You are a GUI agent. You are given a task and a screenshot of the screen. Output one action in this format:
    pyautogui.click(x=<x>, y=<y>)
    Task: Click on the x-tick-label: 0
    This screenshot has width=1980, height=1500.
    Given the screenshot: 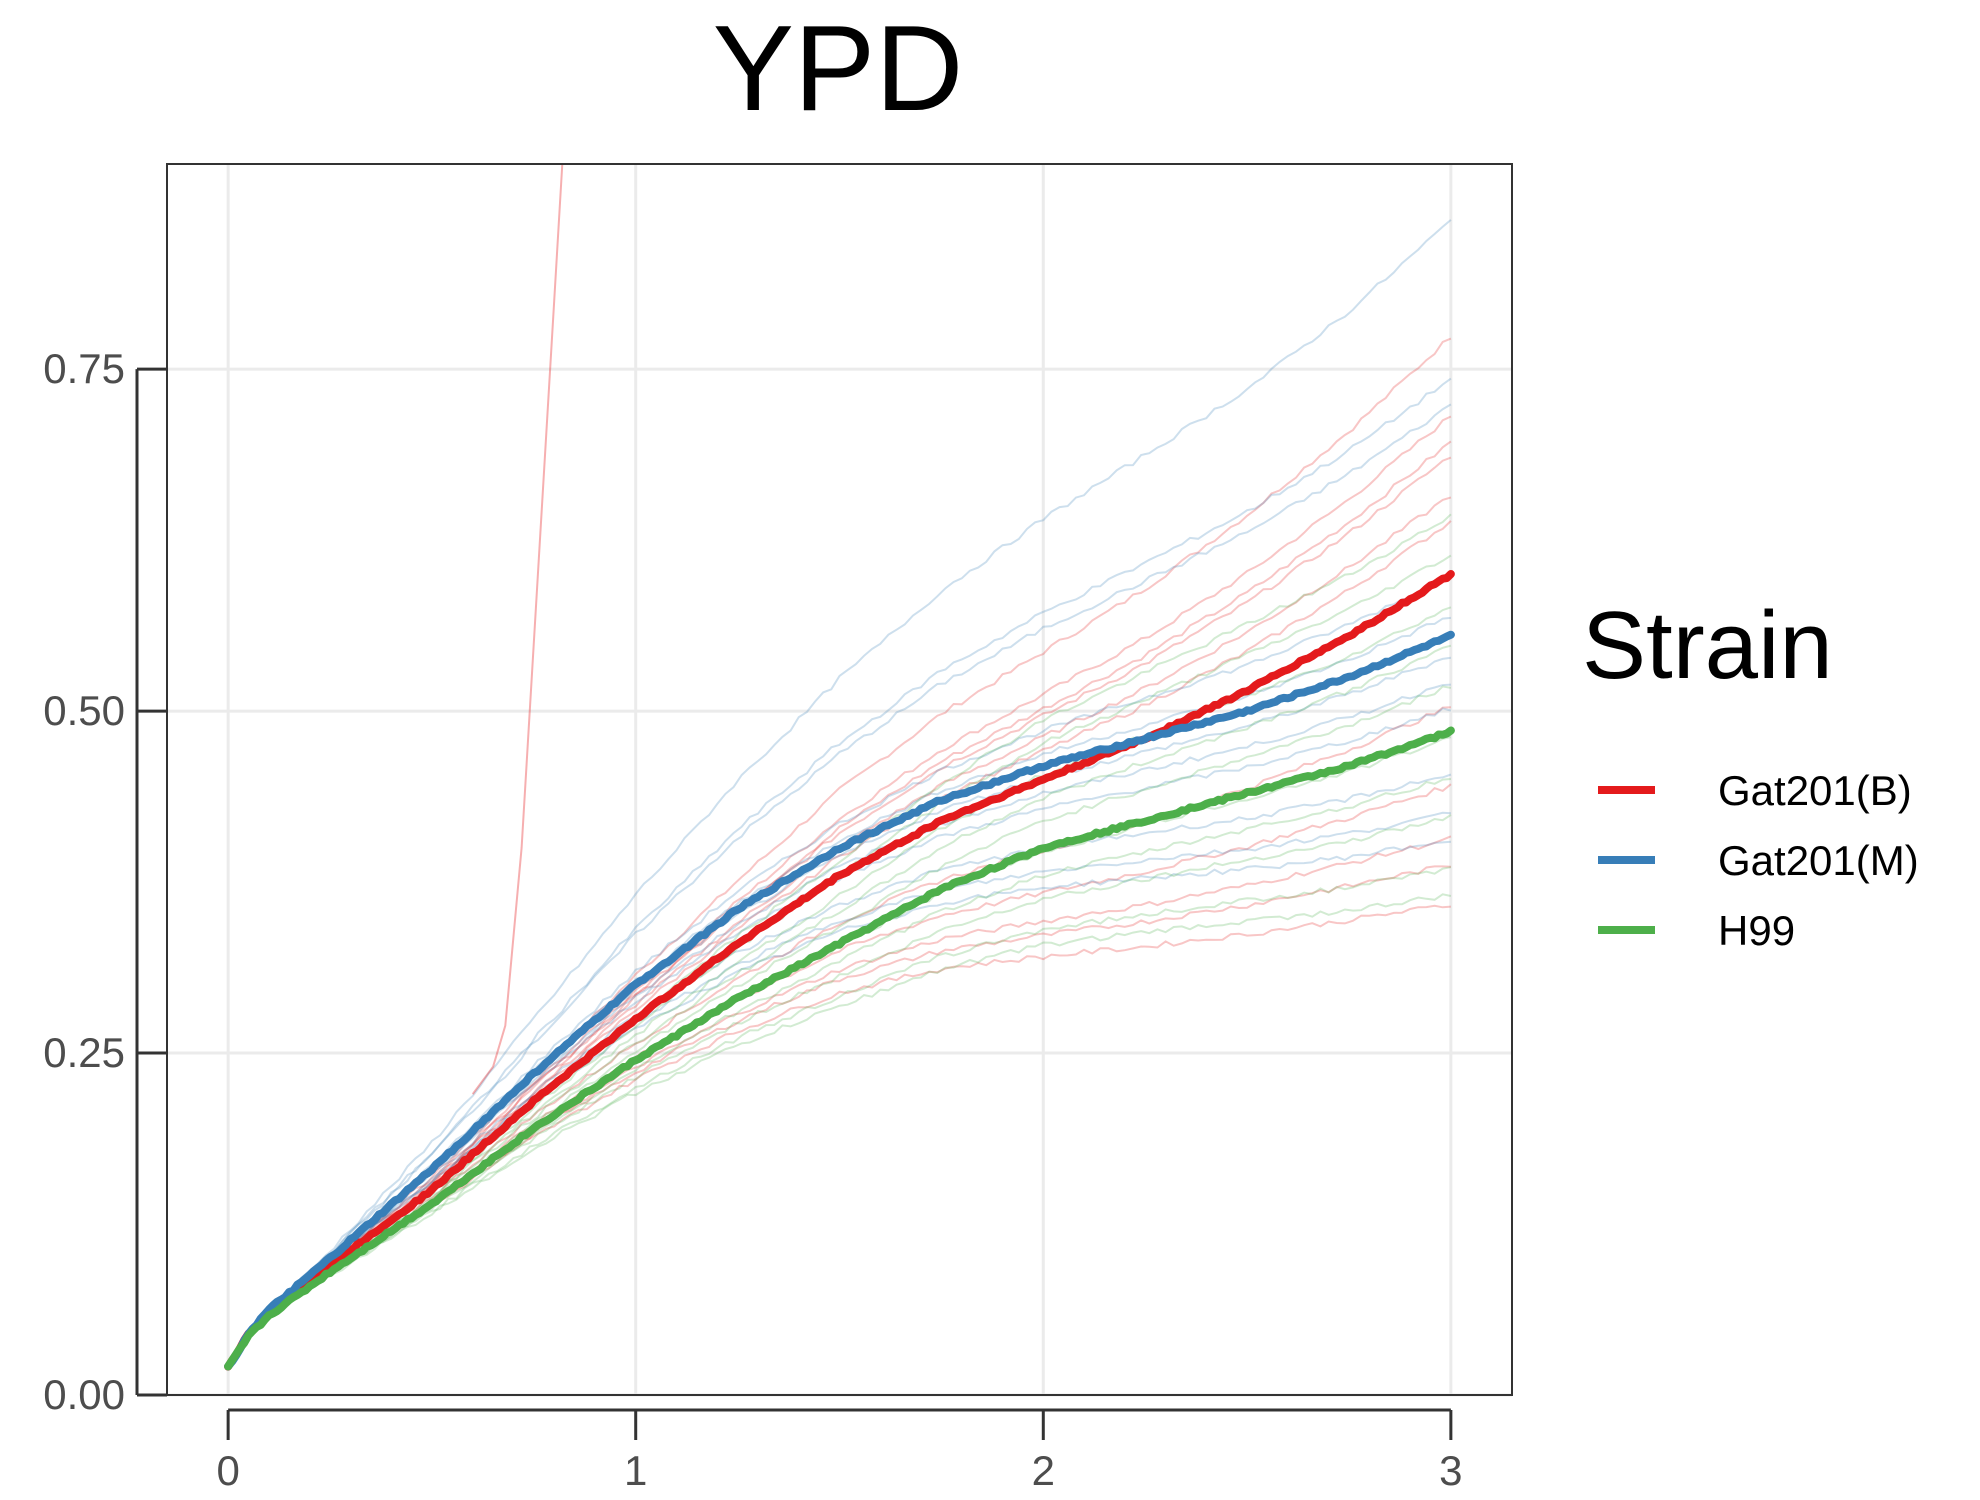 What is the action you would take?
    pyautogui.click(x=227, y=1470)
    